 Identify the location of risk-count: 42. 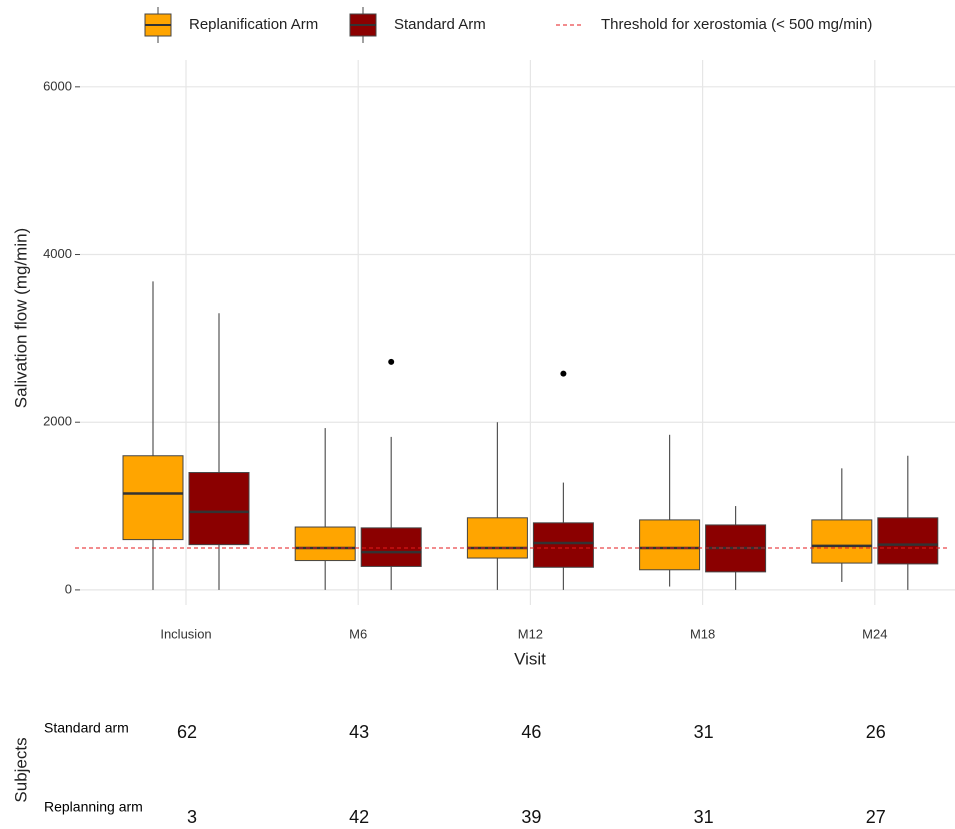
(359, 817).